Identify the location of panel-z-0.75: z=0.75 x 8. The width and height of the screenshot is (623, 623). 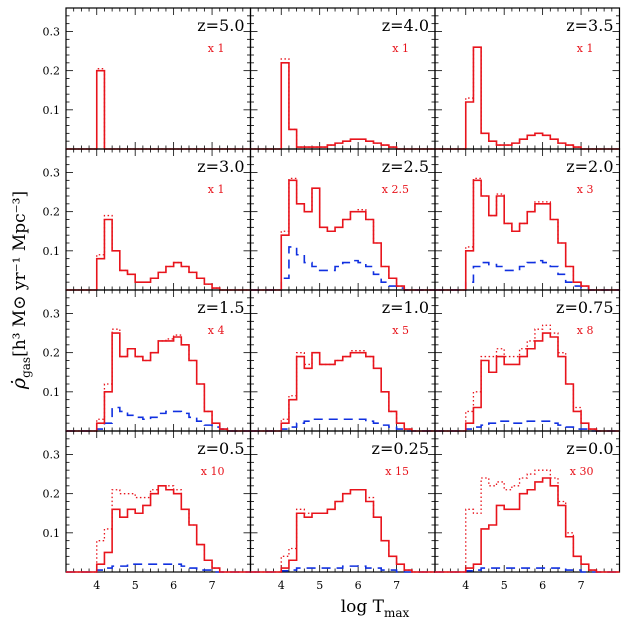
(527, 360).